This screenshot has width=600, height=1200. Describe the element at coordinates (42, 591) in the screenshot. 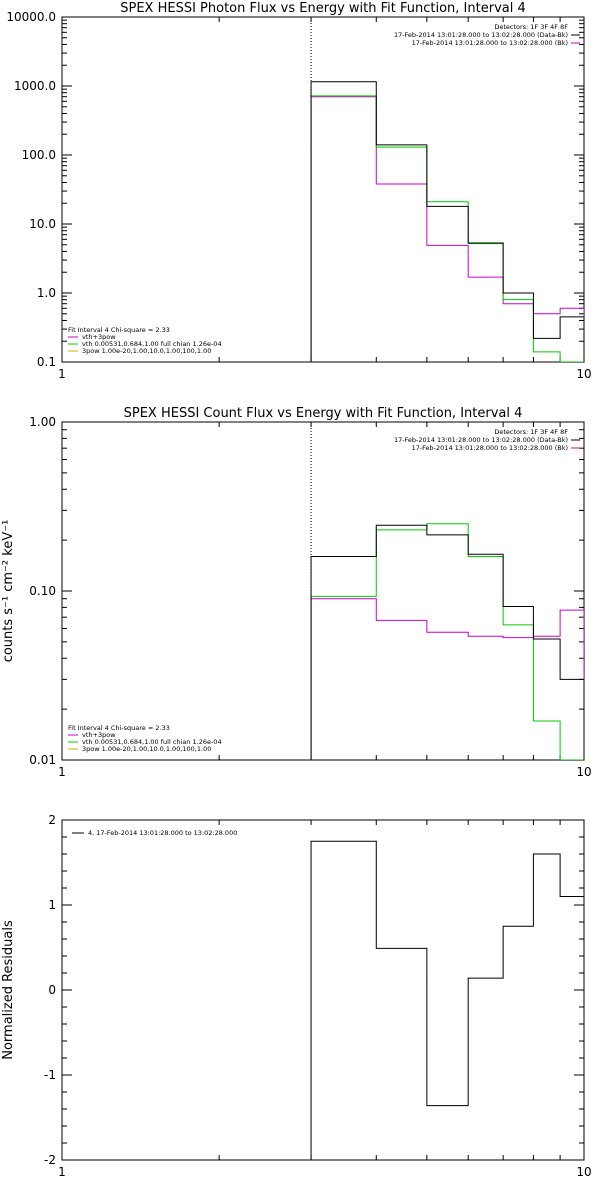

I see `y-tick-label: 0.10` at that location.